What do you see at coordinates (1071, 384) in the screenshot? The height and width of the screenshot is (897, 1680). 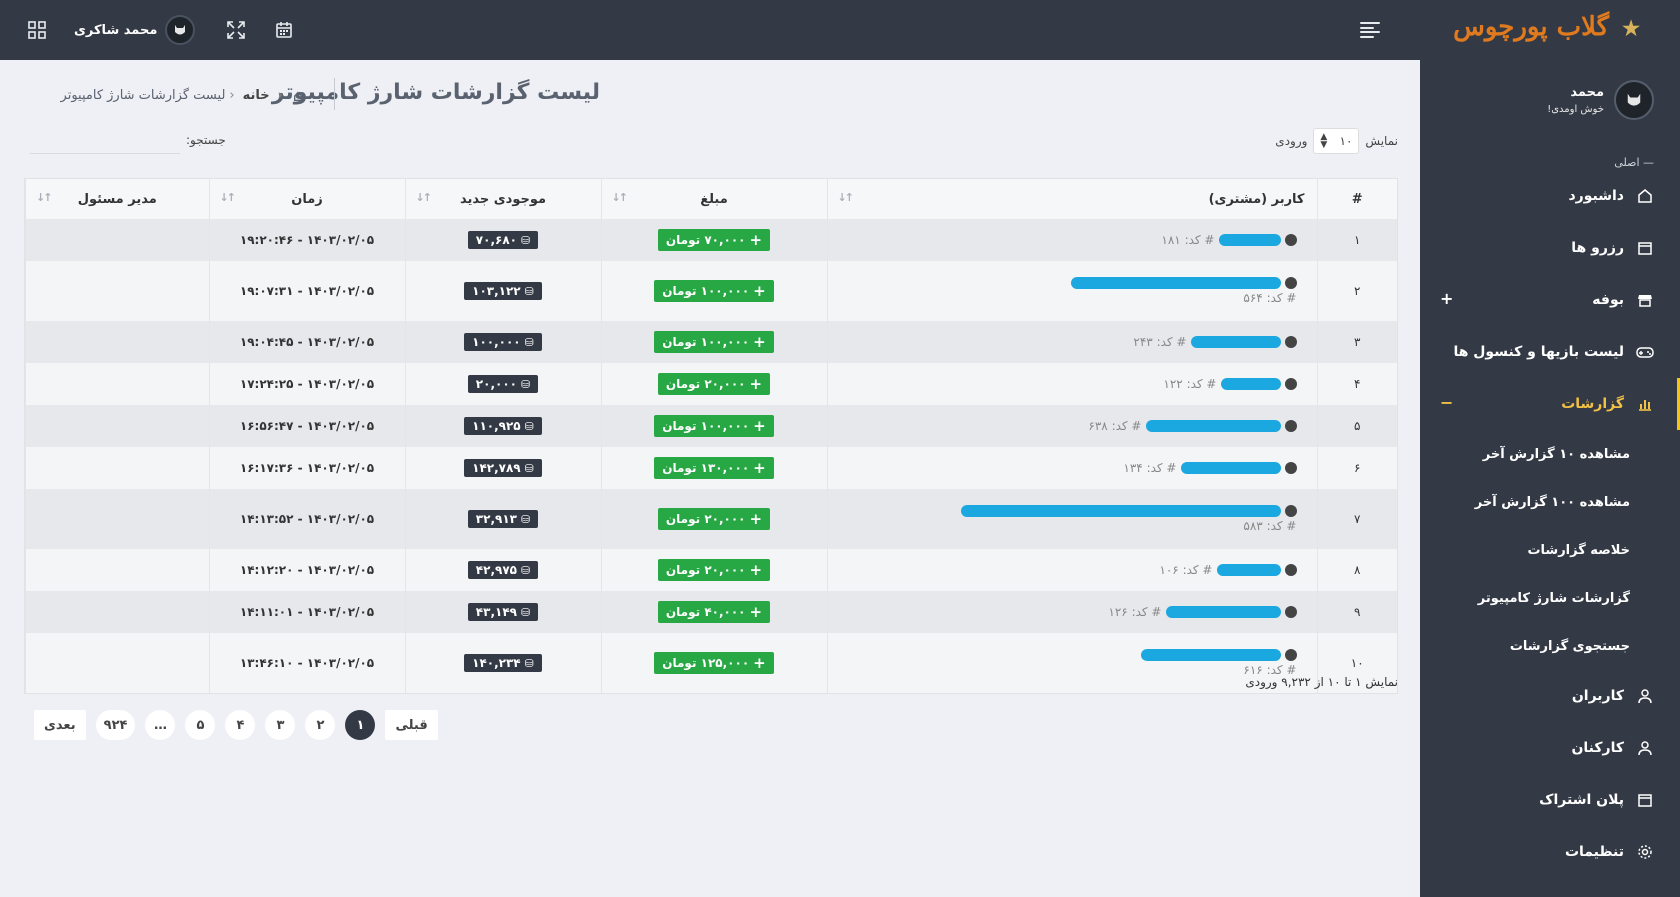 I see `user-cell: # کد: ۱۲۲` at bounding box center [1071, 384].